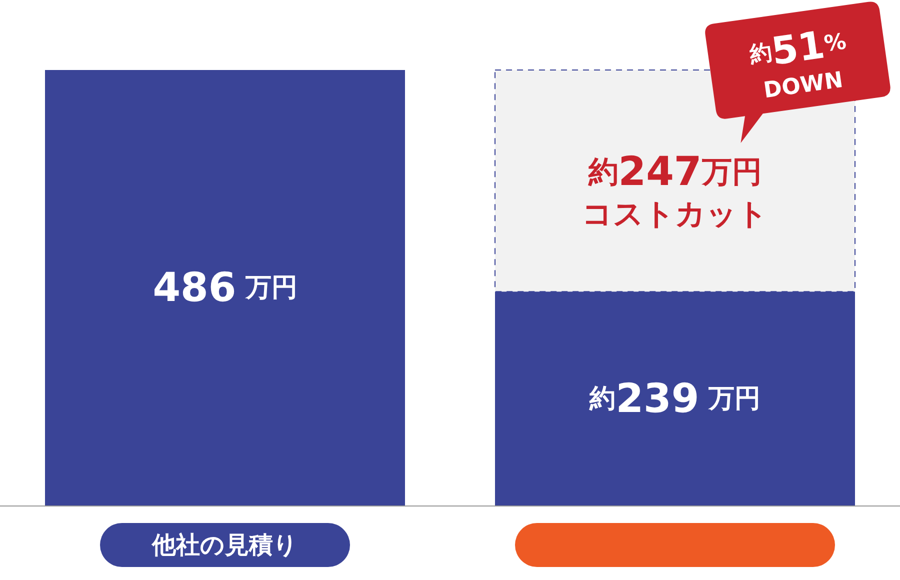 Image resolution: width=900 pixels, height=580 pixels. I want to click on annotation: 約51% DOWN, so click(797, 63).